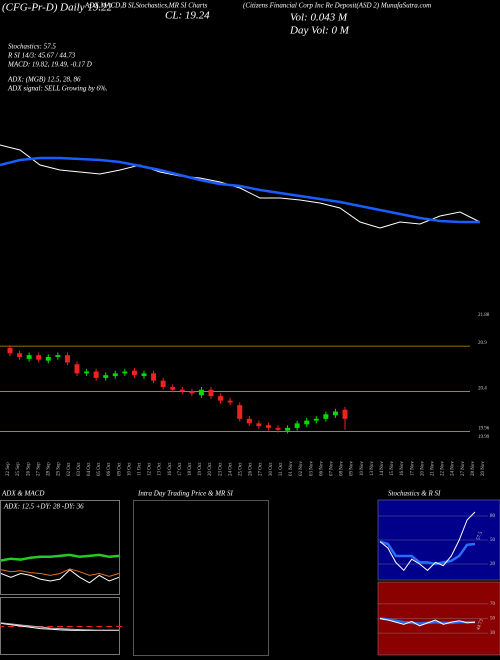 The width and height of the screenshot is (500, 660). I want to click on x-tick-label: 31 Oct, so click(281, 469).